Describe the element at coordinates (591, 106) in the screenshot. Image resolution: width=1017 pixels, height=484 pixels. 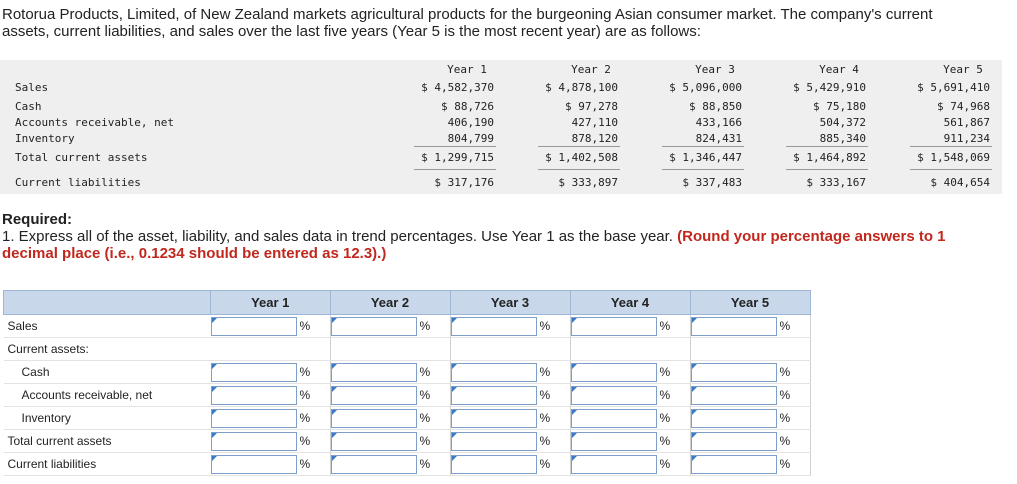
I see `cell-value: $ 97,278` at that location.